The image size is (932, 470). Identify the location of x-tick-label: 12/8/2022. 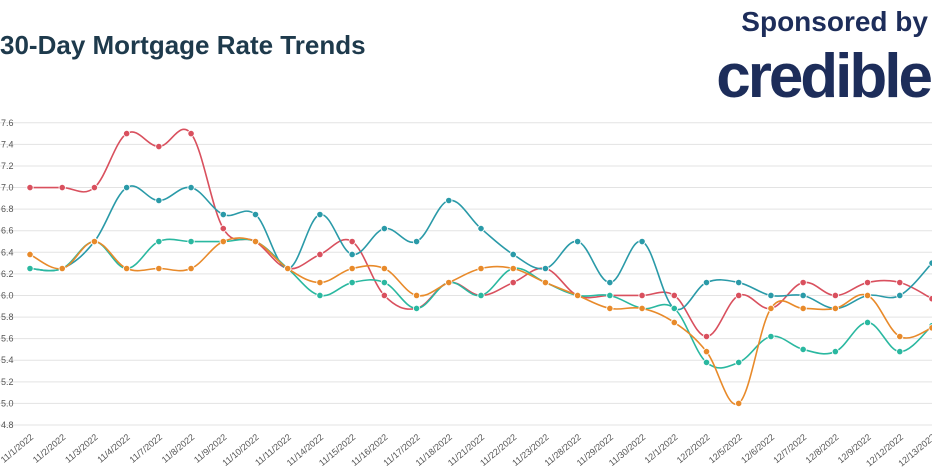
(822, 448).